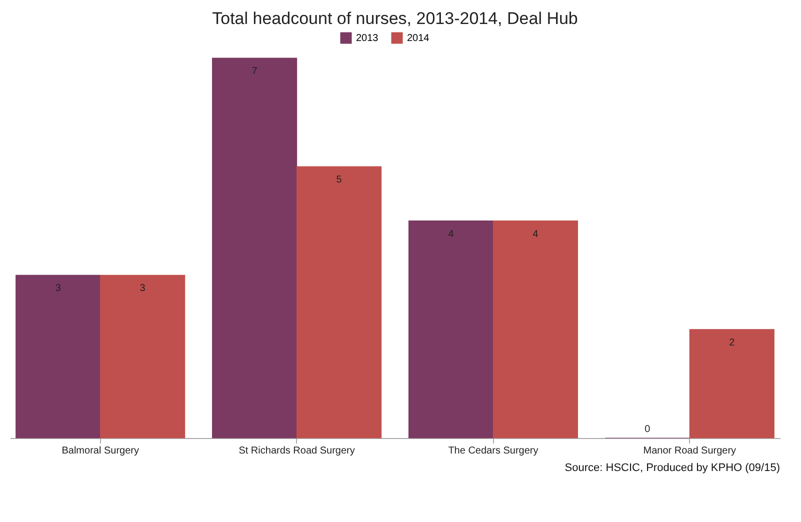 The width and height of the screenshot is (801, 522). I want to click on legend-label: 2013, so click(367, 38).